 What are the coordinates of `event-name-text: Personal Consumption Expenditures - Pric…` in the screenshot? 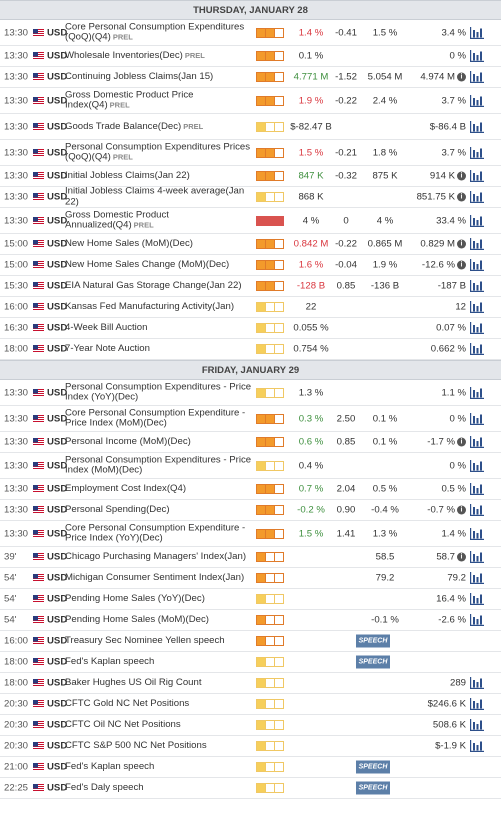 It's located at (158, 392).